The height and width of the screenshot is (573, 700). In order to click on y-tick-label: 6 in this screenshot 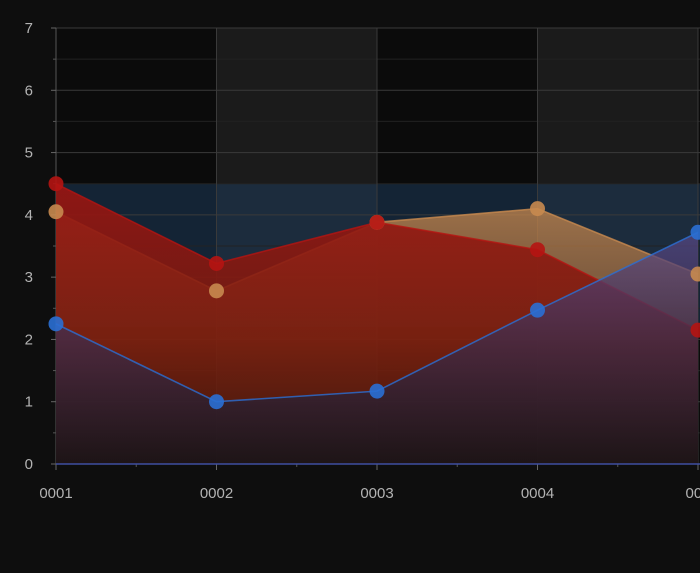, I will do `click(29, 90)`.